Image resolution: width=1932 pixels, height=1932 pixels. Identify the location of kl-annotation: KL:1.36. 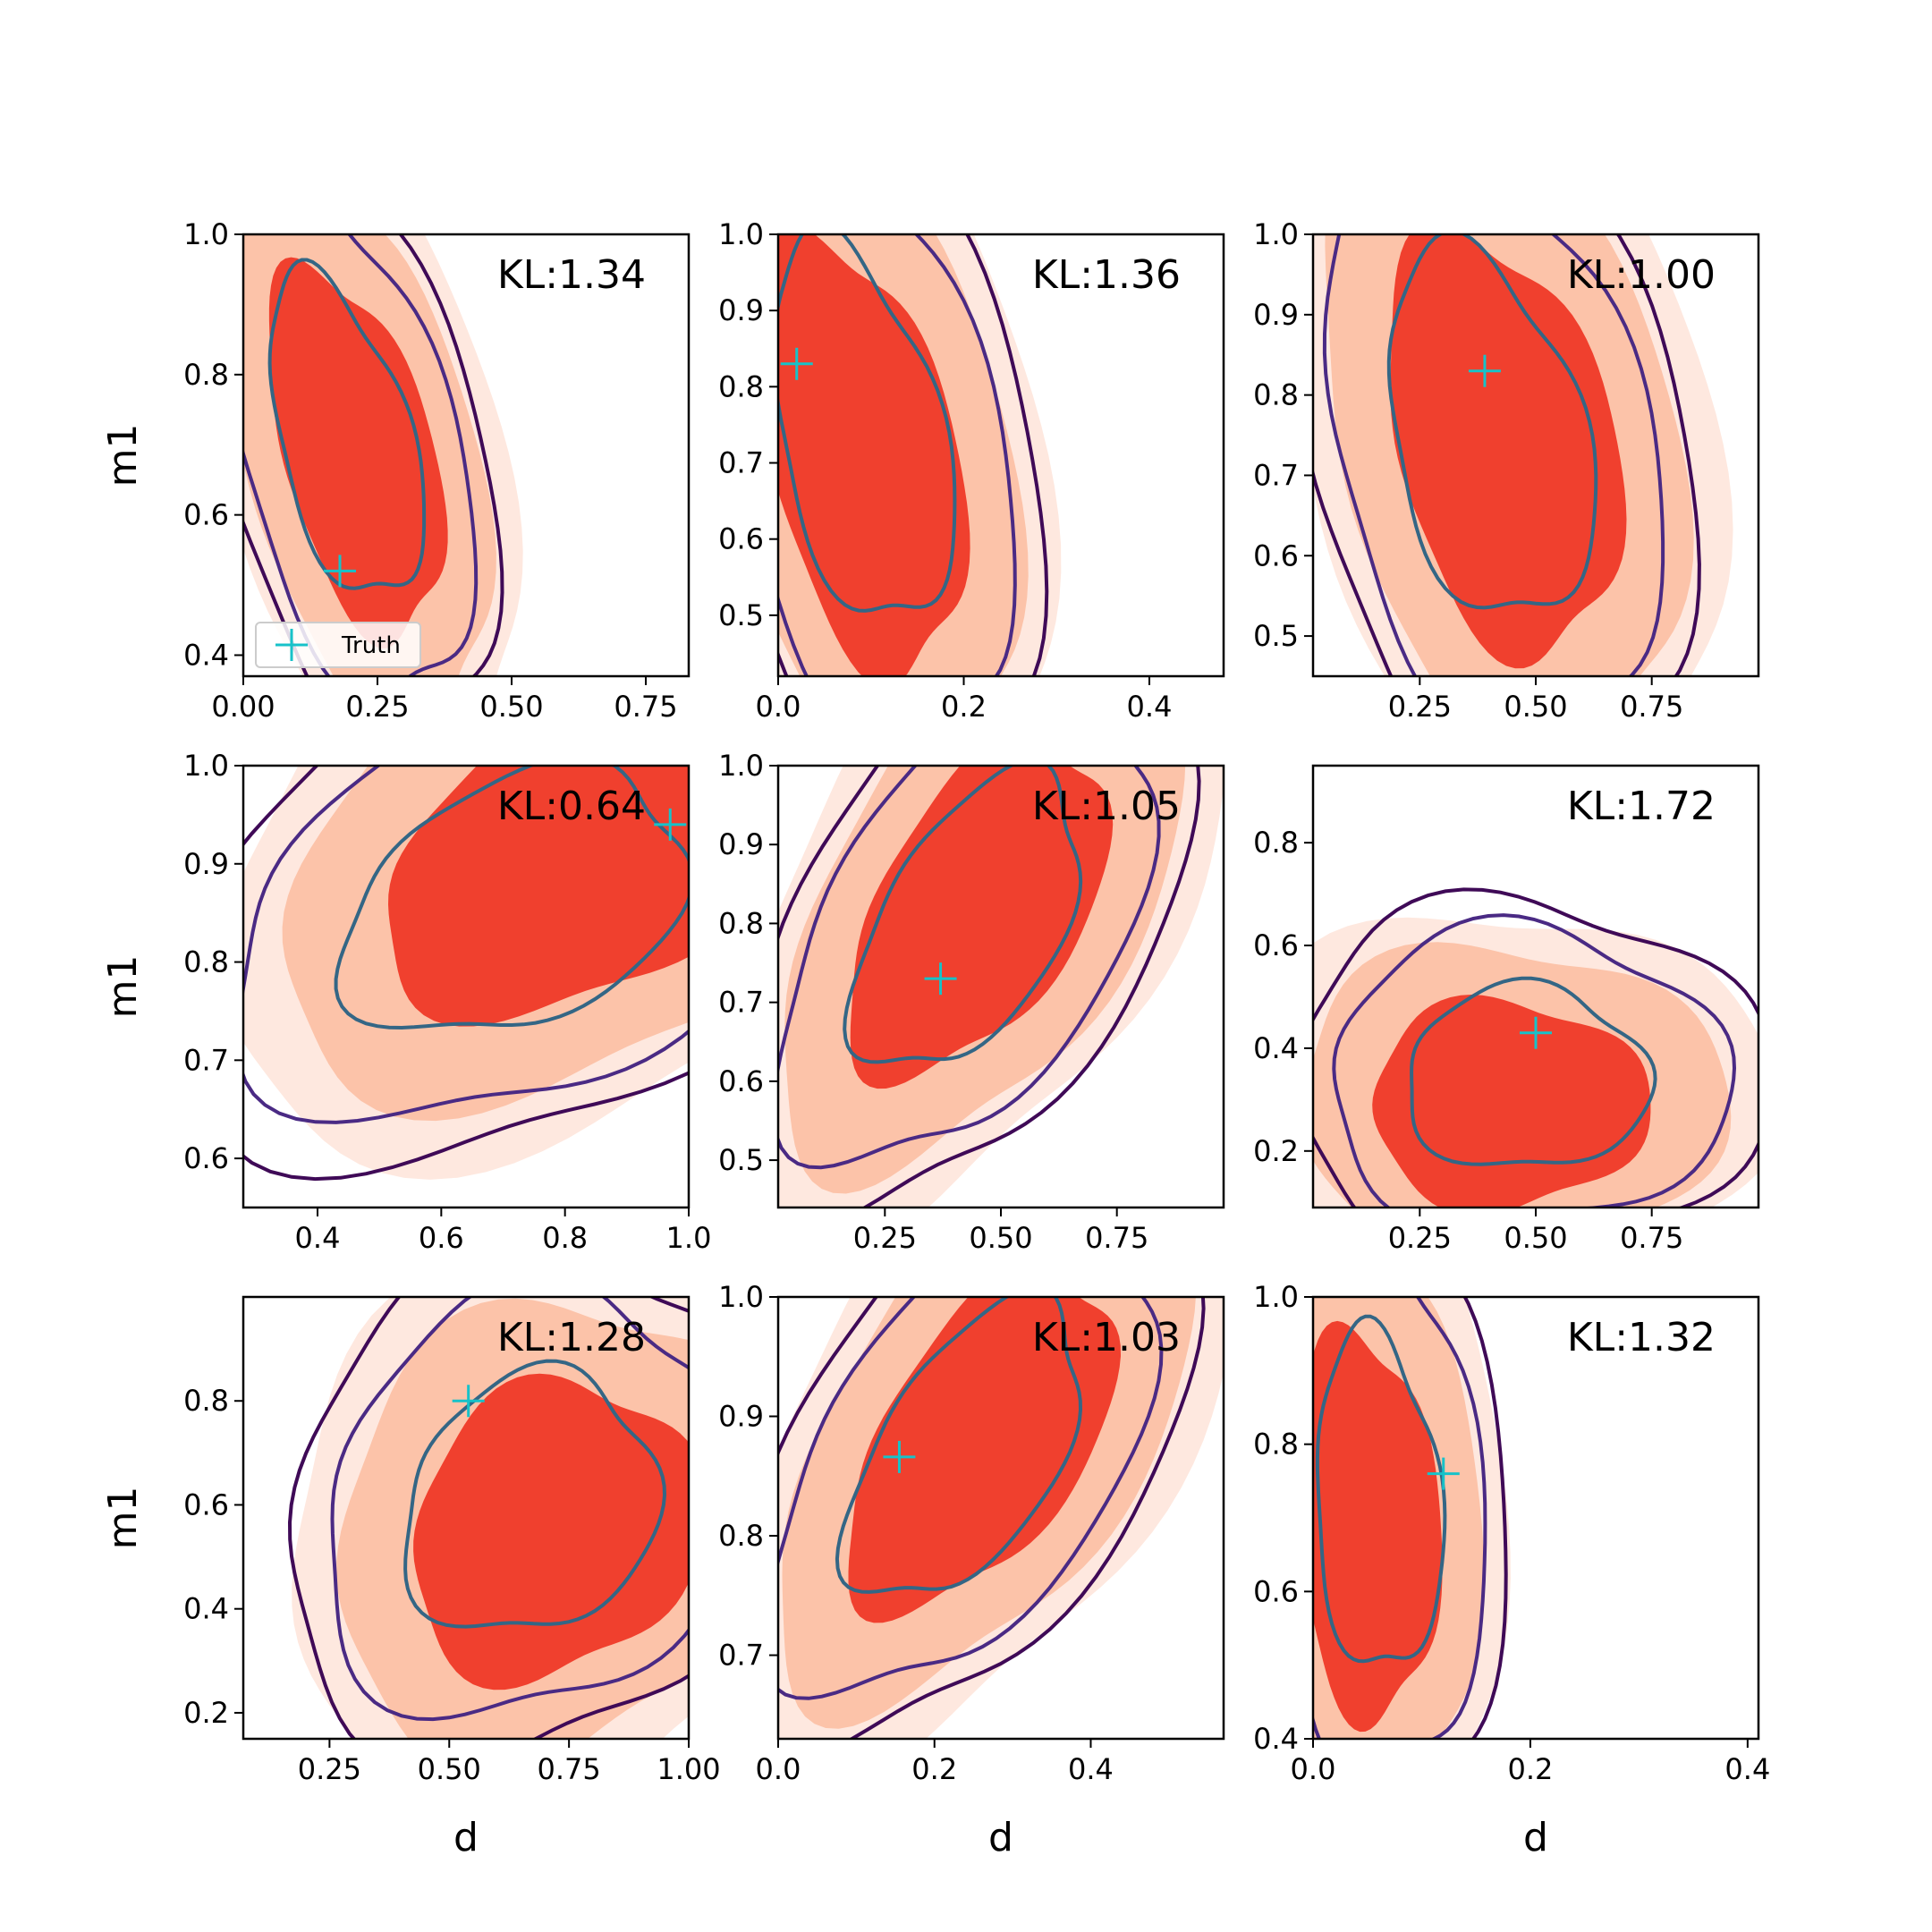
(1106, 275).